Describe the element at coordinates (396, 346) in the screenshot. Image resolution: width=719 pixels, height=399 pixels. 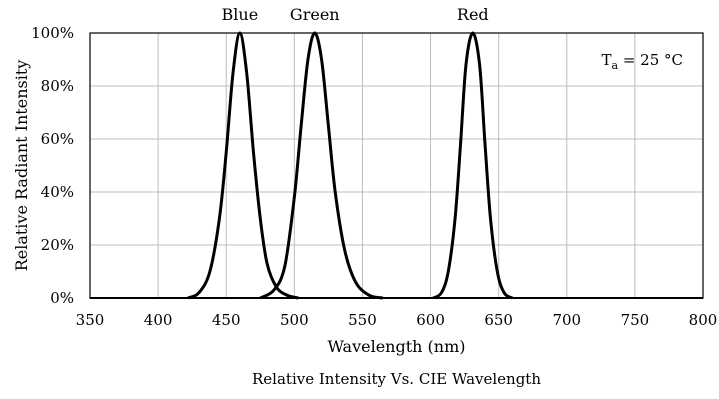
I see `x-axis-label: Wavelength (nm)` at that location.